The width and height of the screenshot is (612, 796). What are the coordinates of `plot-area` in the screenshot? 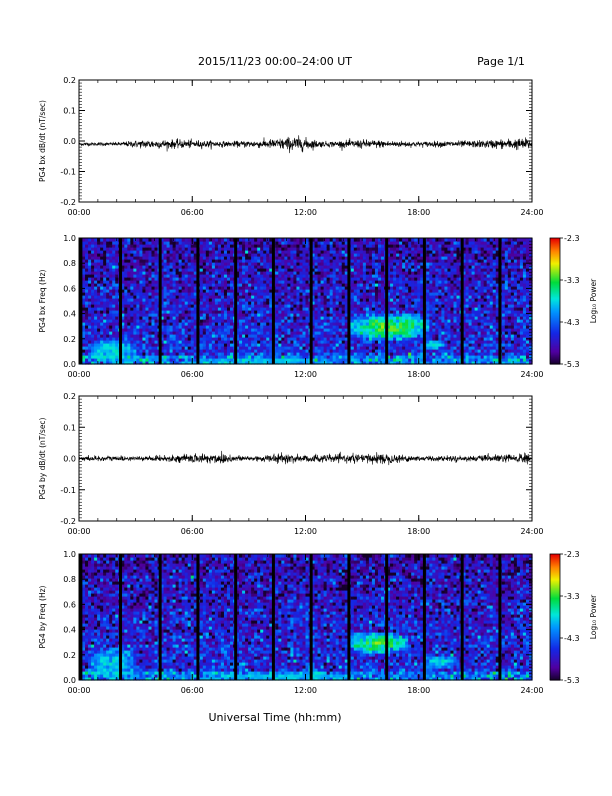 It's located at (305, 141).